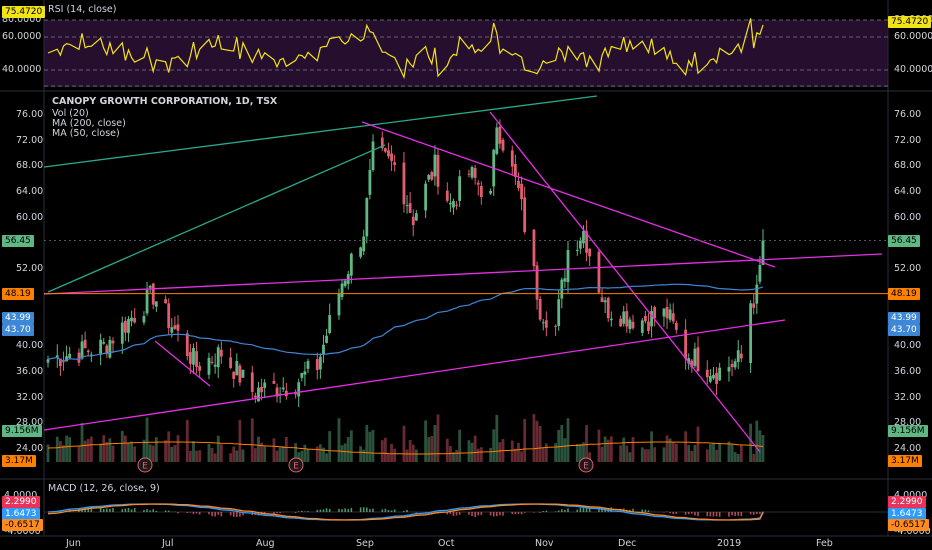 This screenshot has height=550, width=932. Describe the element at coordinates (70, 113) in the screenshot. I see `indicator-volume: Vol (20)` at that location.